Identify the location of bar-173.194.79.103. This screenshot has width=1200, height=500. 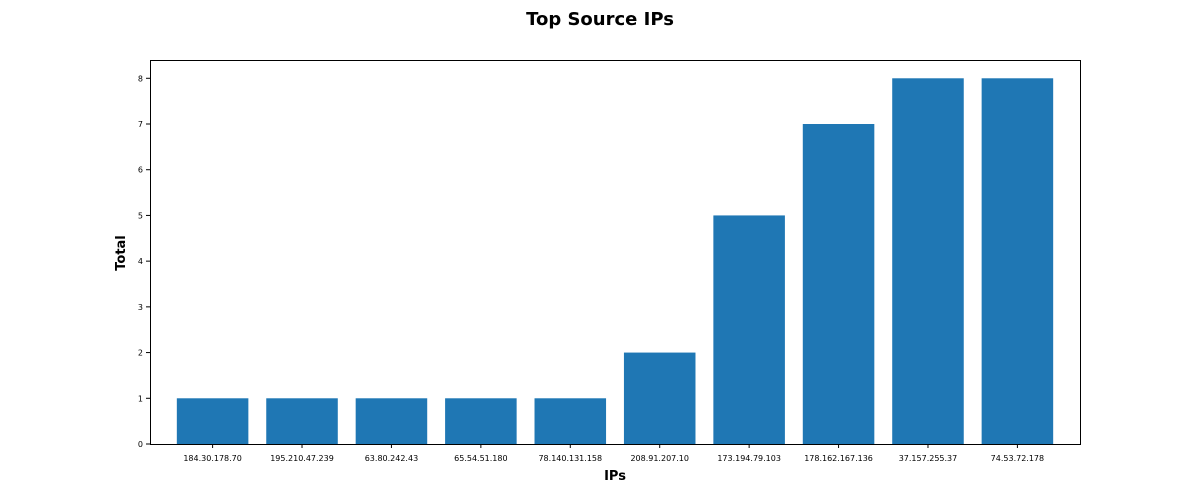
(749, 329).